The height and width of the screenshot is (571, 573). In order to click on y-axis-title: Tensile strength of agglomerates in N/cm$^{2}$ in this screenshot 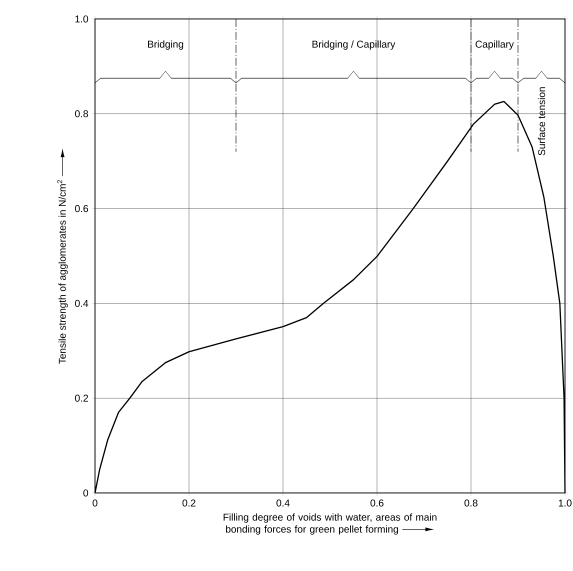, I will do `click(62, 272)`.